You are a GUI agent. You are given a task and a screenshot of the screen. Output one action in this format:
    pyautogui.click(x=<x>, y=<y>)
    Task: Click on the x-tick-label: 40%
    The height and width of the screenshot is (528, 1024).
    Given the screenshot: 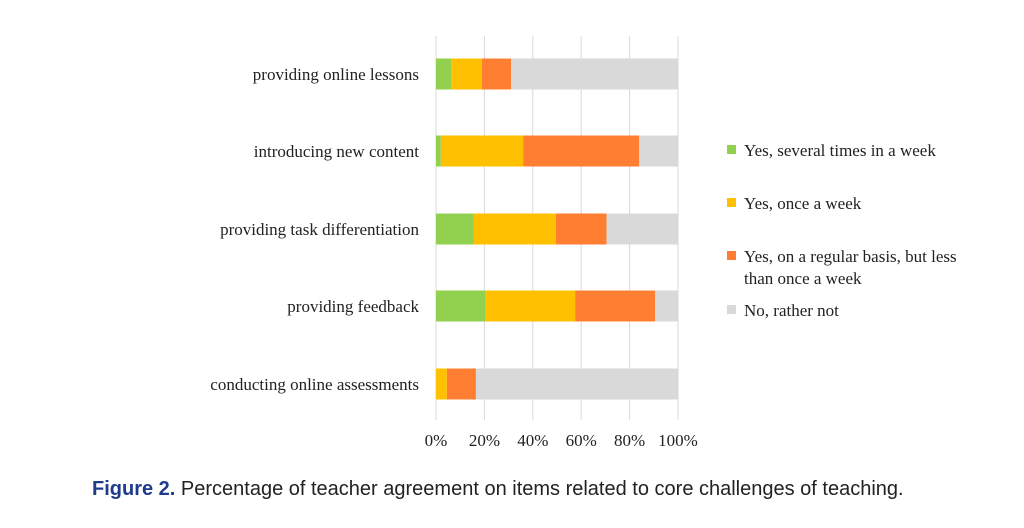 What is the action you would take?
    pyautogui.click(x=532, y=440)
    